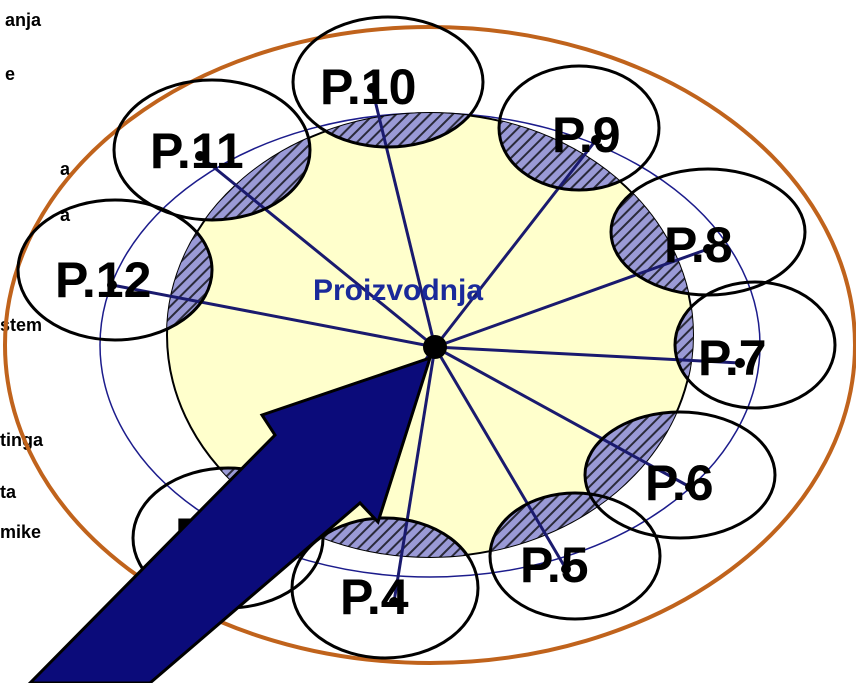  Describe the element at coordinates (21, 532) in the screenshot. I see `side-text-8: mike` at that location.